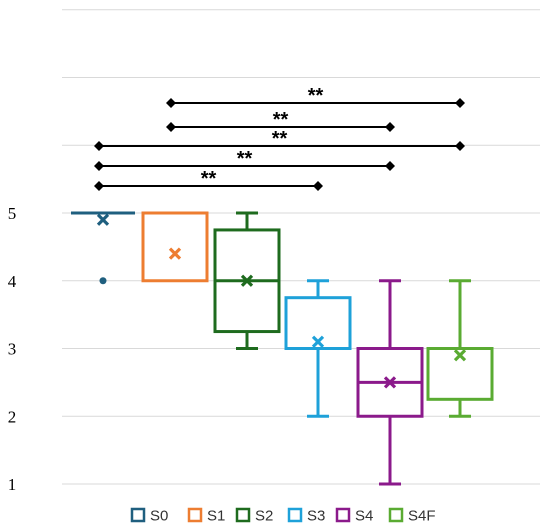 This screenshot has width=550, height=528. What do you see at coordinates (12, 281) in the screenshot?
I see `y-tick-label: 4` at bounding box center [12, 281].